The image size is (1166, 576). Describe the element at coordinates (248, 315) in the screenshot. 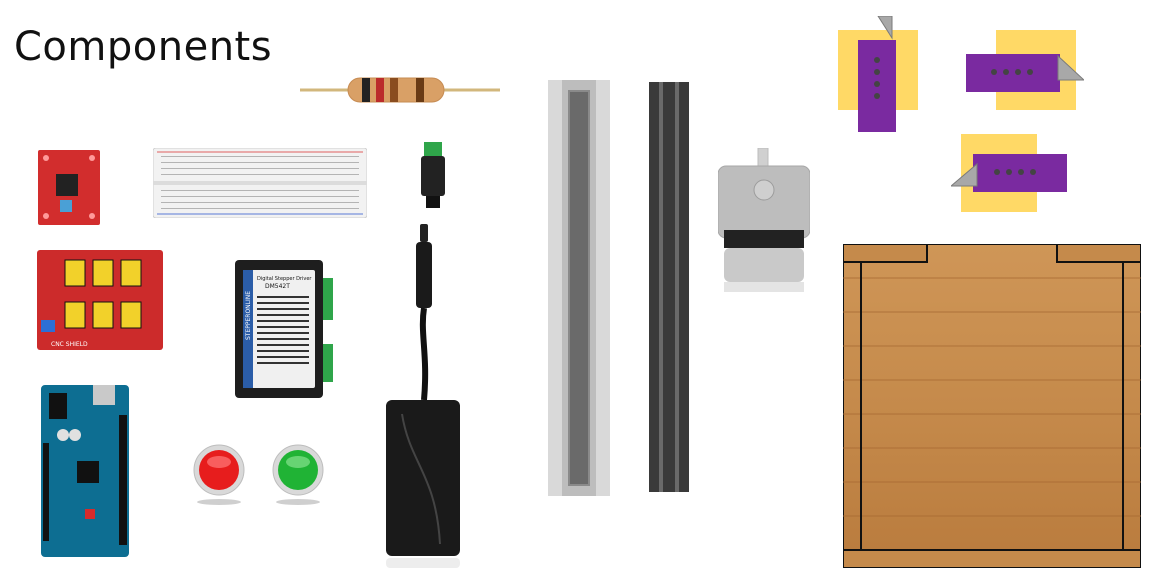

I see `driver-brand: STEPPERONLINE` at that location.